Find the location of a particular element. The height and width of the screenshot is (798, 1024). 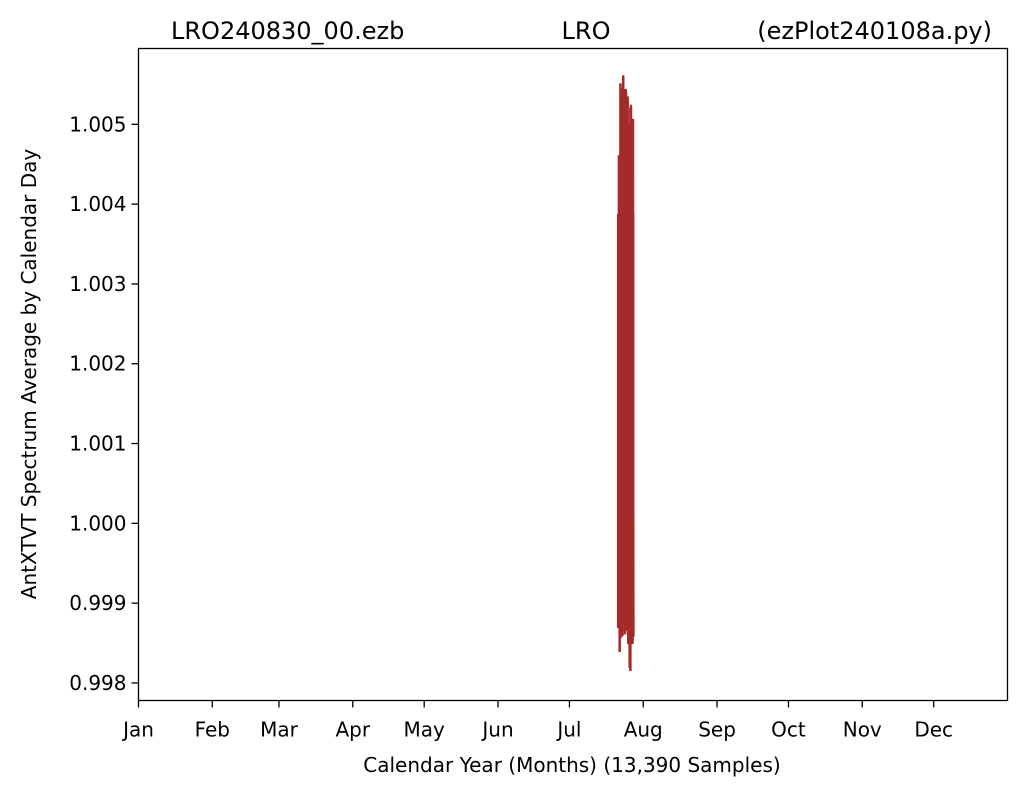

x-tick-label: Dec is located at coordinates (933, 730).